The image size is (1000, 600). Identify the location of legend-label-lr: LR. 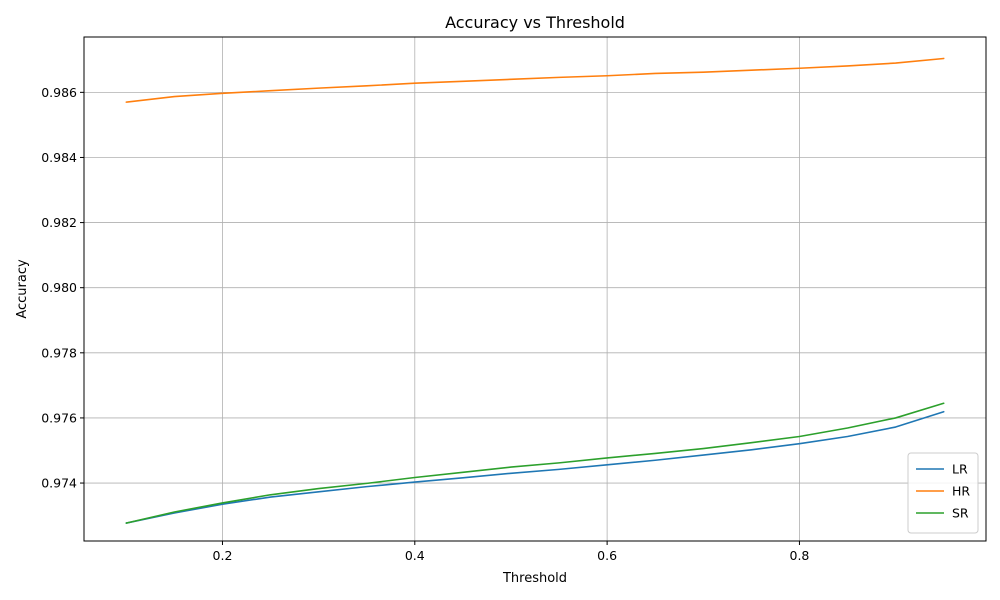
(960, 469).